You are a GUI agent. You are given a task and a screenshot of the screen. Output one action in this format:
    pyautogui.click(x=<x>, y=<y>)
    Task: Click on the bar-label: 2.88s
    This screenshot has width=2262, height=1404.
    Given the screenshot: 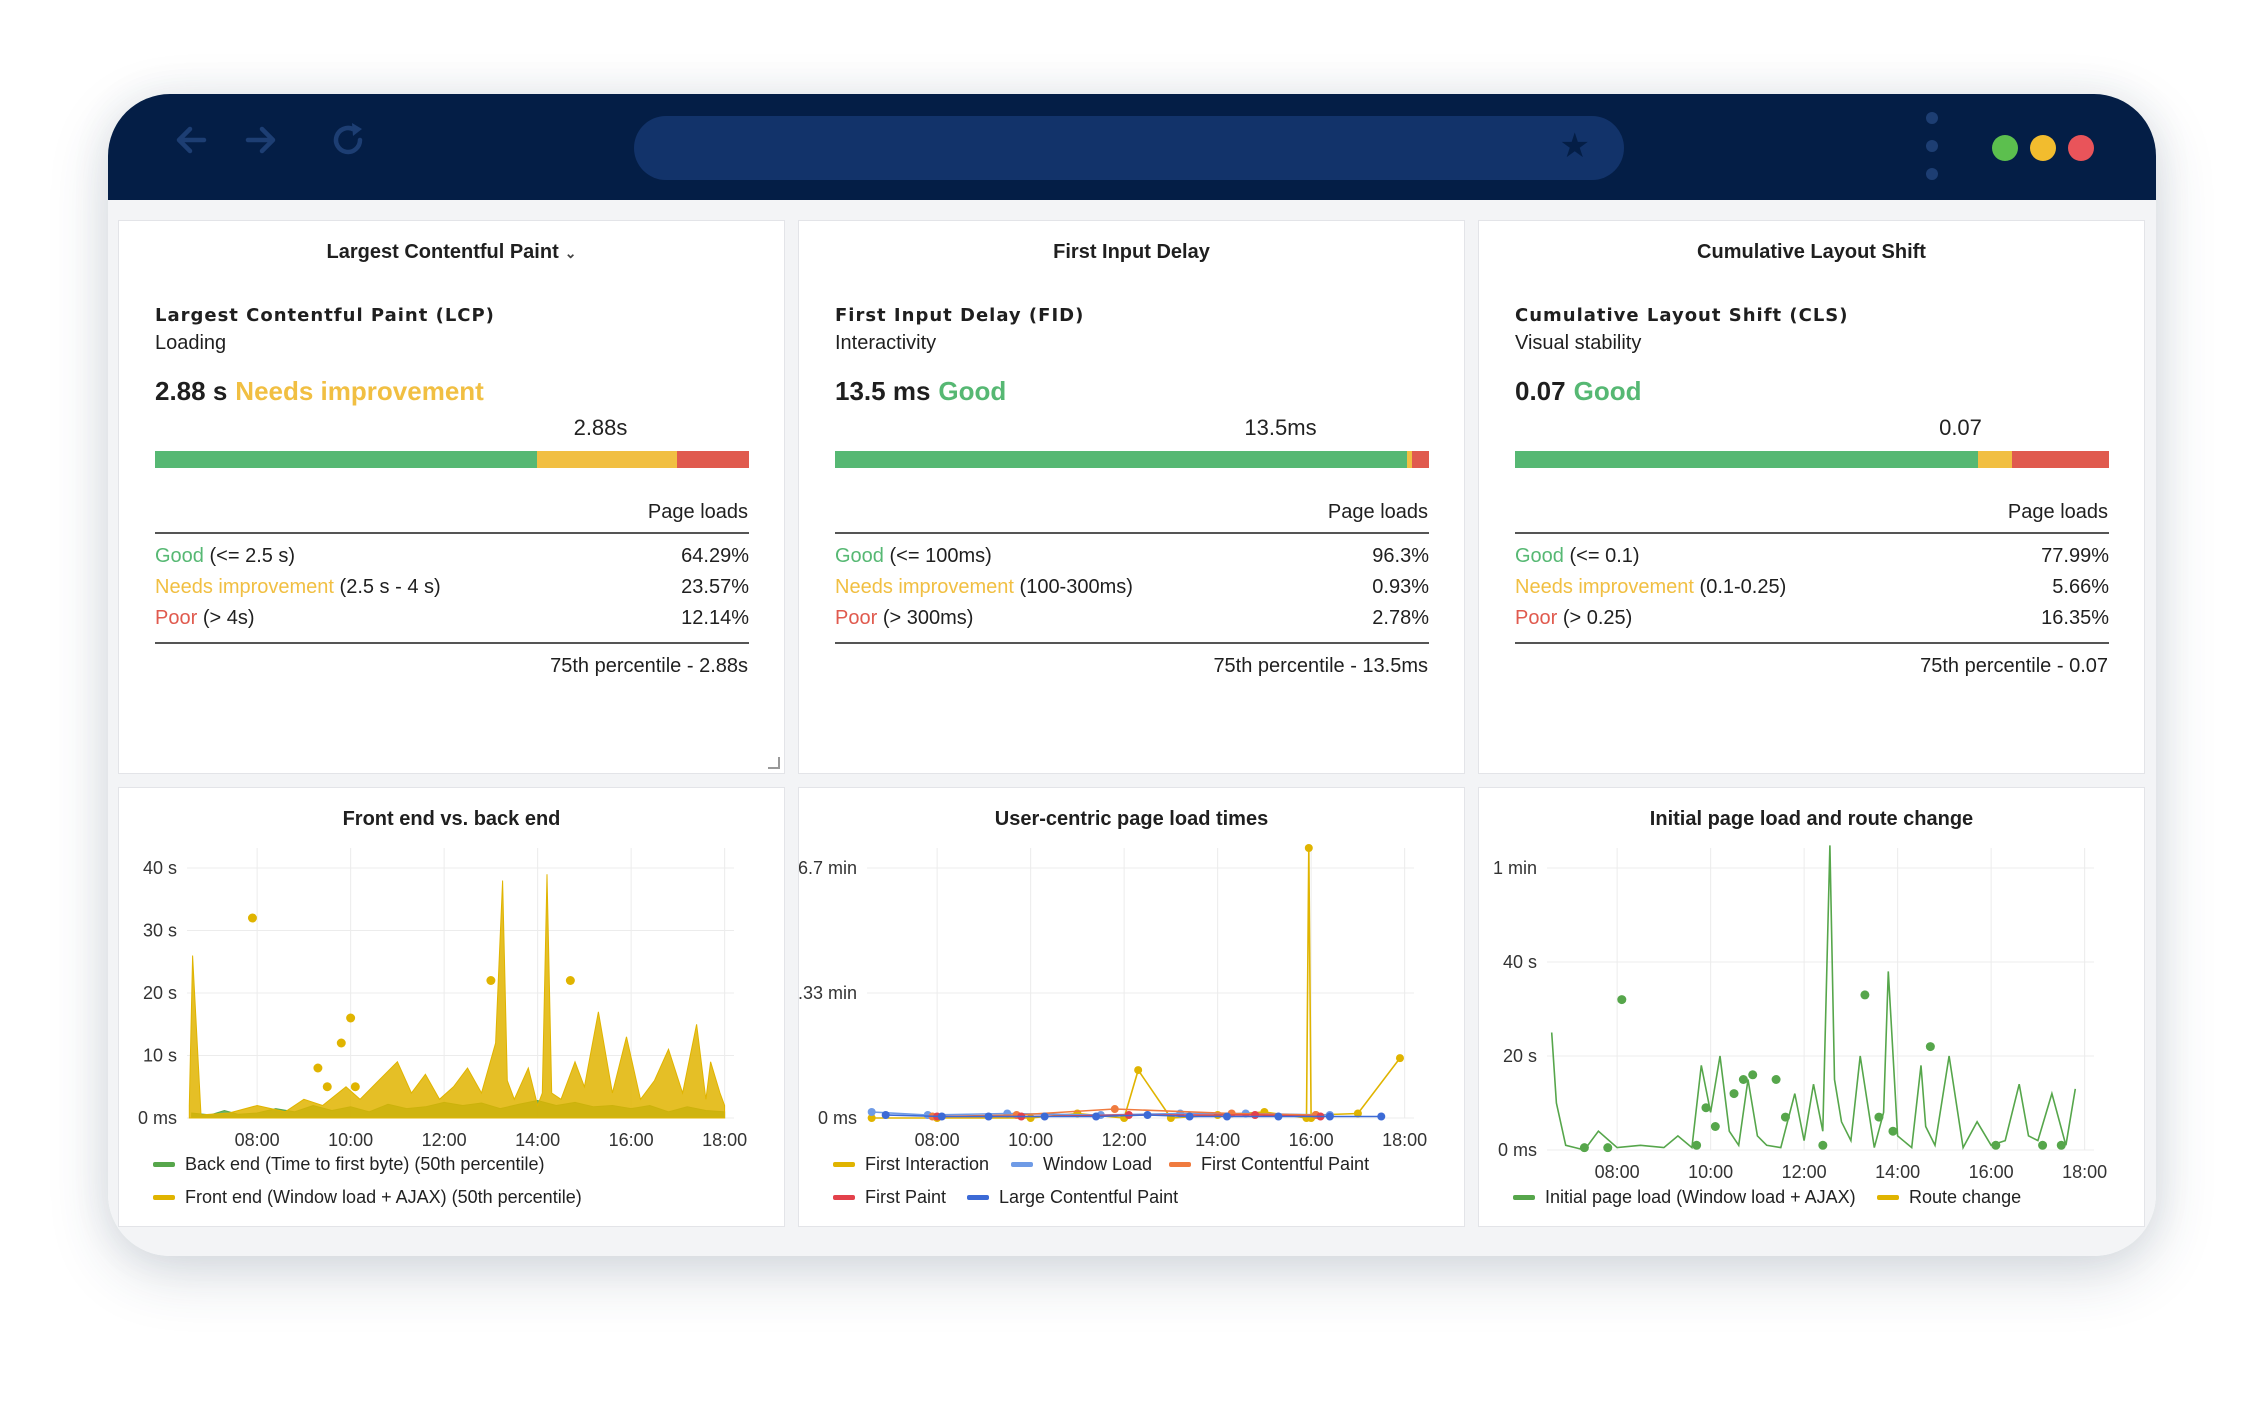 What is the action you would take?
    pyautogui.click(x=600, y=427)
    